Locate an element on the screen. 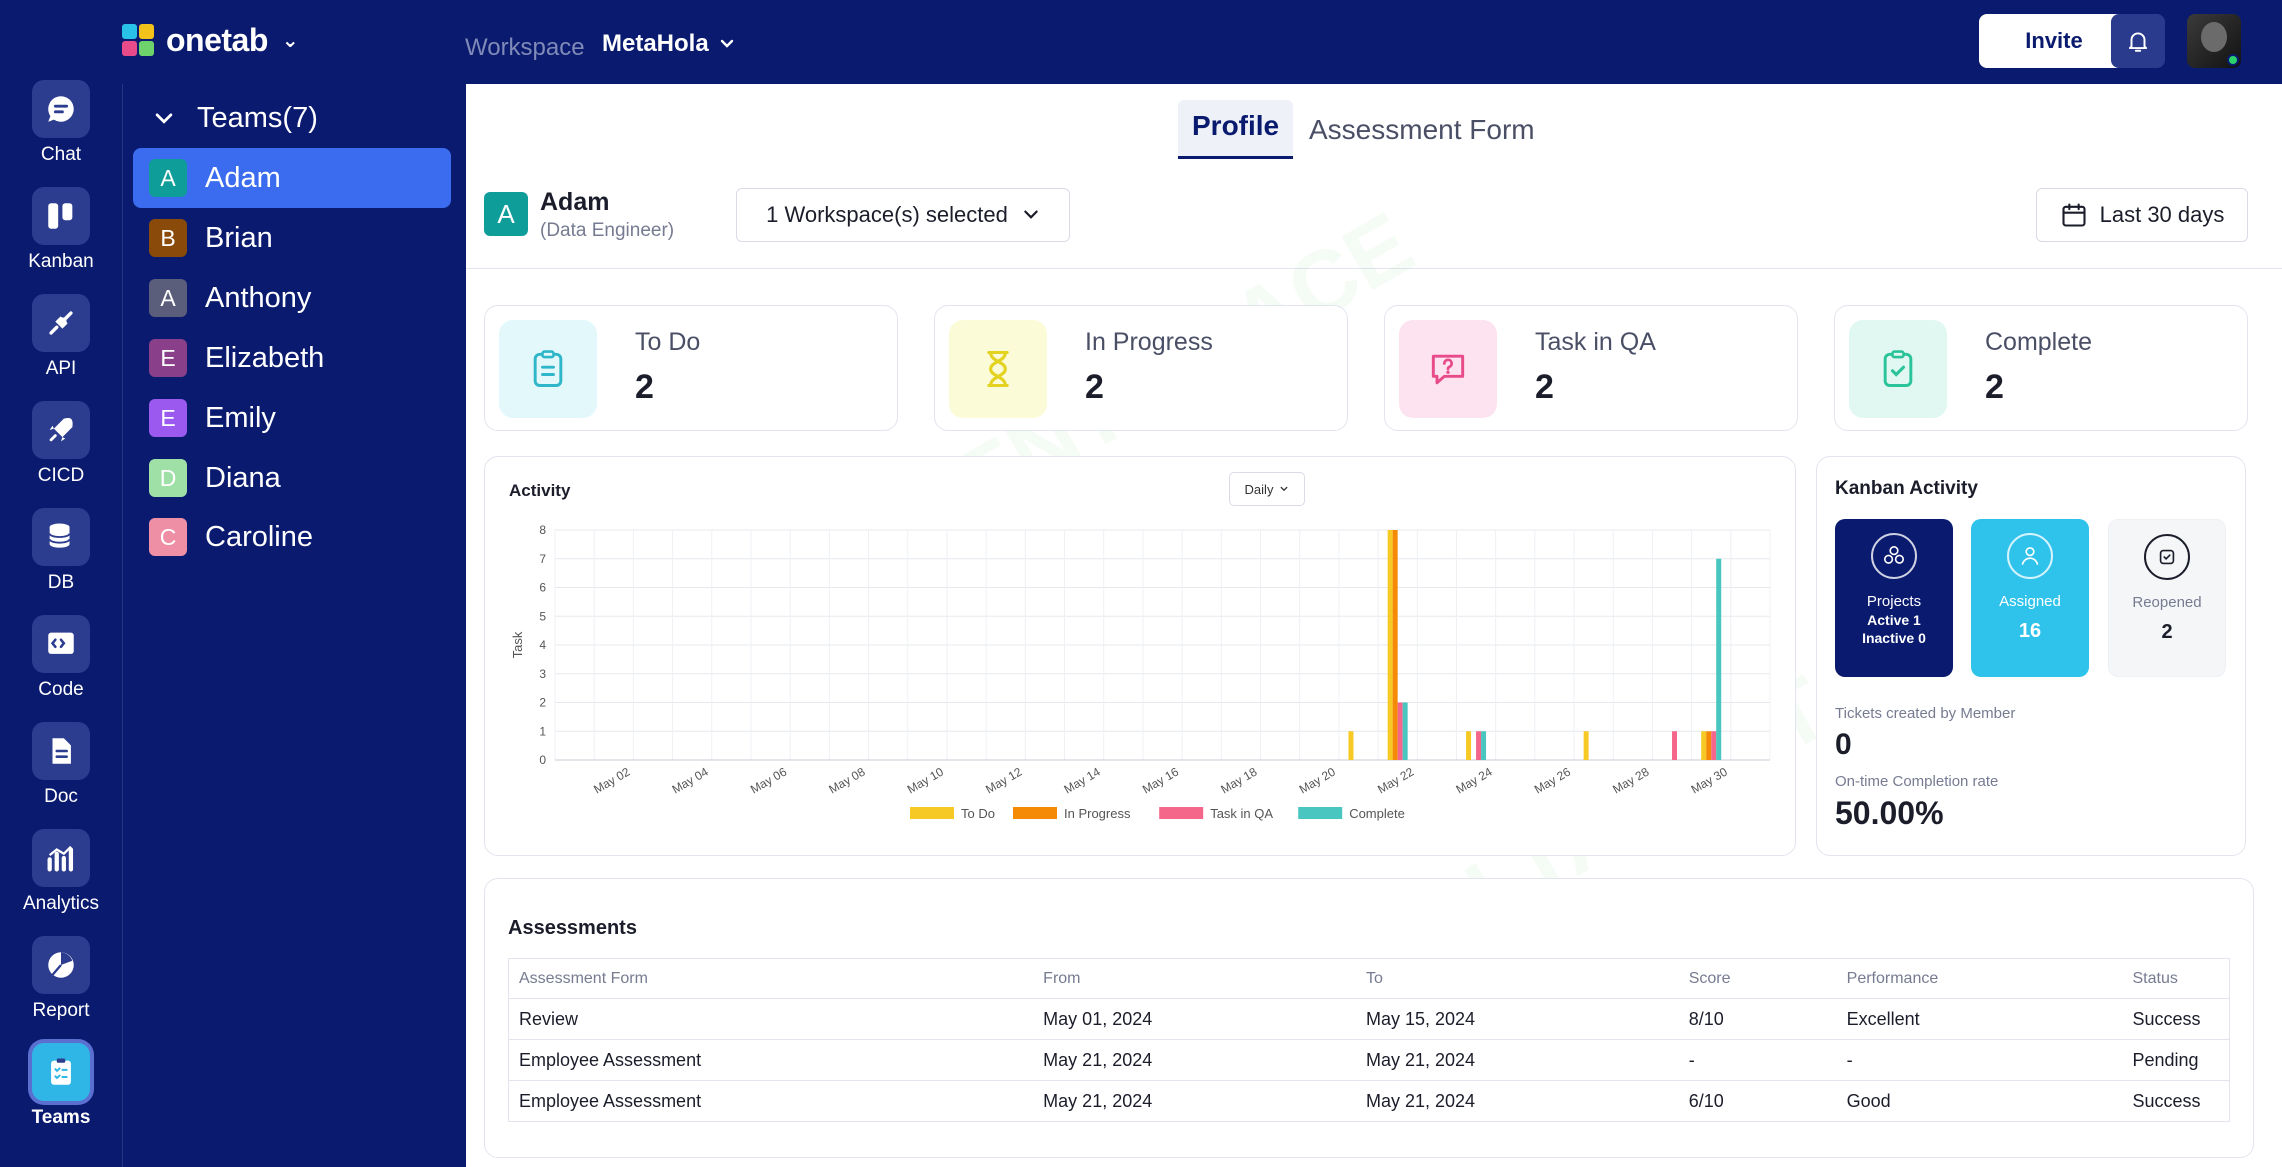  rail-item-teams: Teams is located at coordinates (61, 1086).